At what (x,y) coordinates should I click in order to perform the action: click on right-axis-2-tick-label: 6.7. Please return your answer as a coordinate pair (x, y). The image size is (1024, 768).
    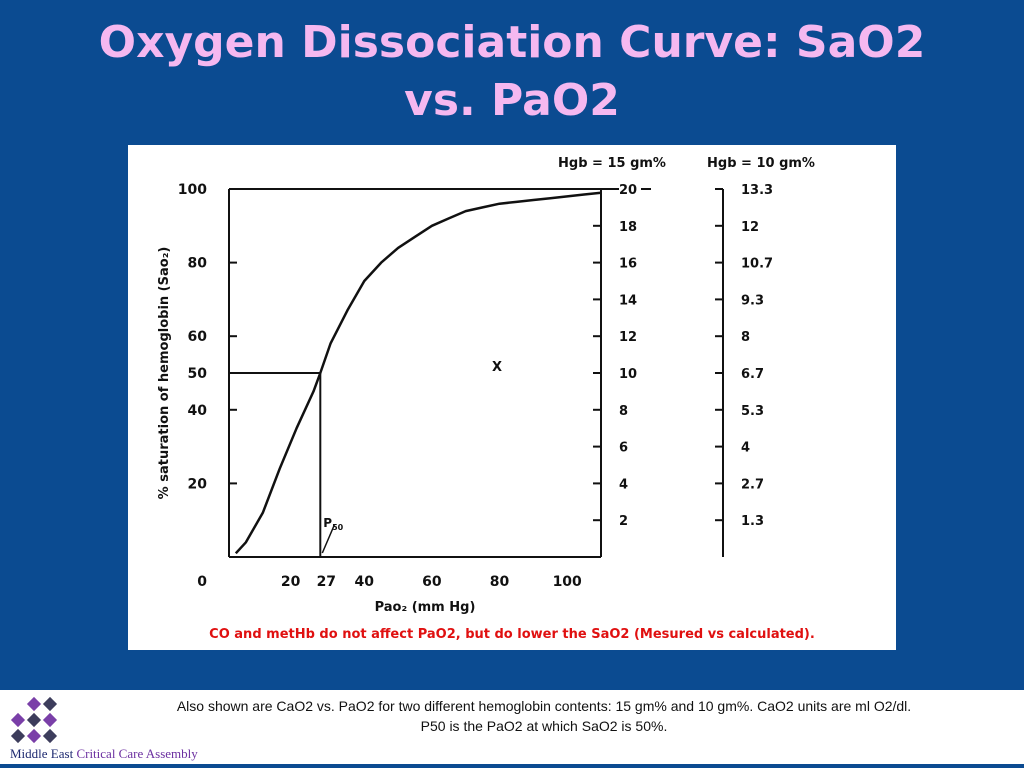
    Looking at the image, I should click on (752, 374).